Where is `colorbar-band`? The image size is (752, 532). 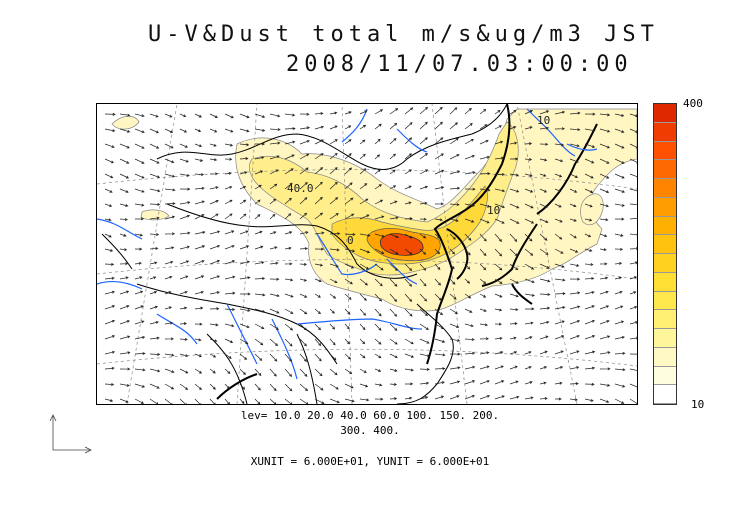 colorbar-band is located at coordinates (665, 169).